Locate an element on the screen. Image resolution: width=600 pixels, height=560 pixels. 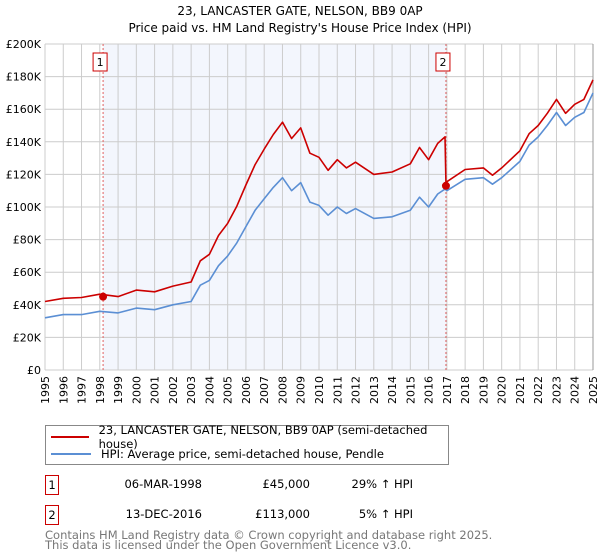
x-tick-label: 2021 is located at coordinates (520, 390).